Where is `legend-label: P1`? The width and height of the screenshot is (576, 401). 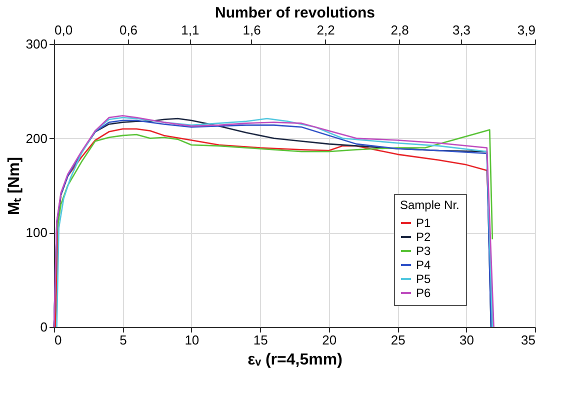 legend-label: P1 is located at coordinates (424, 223).